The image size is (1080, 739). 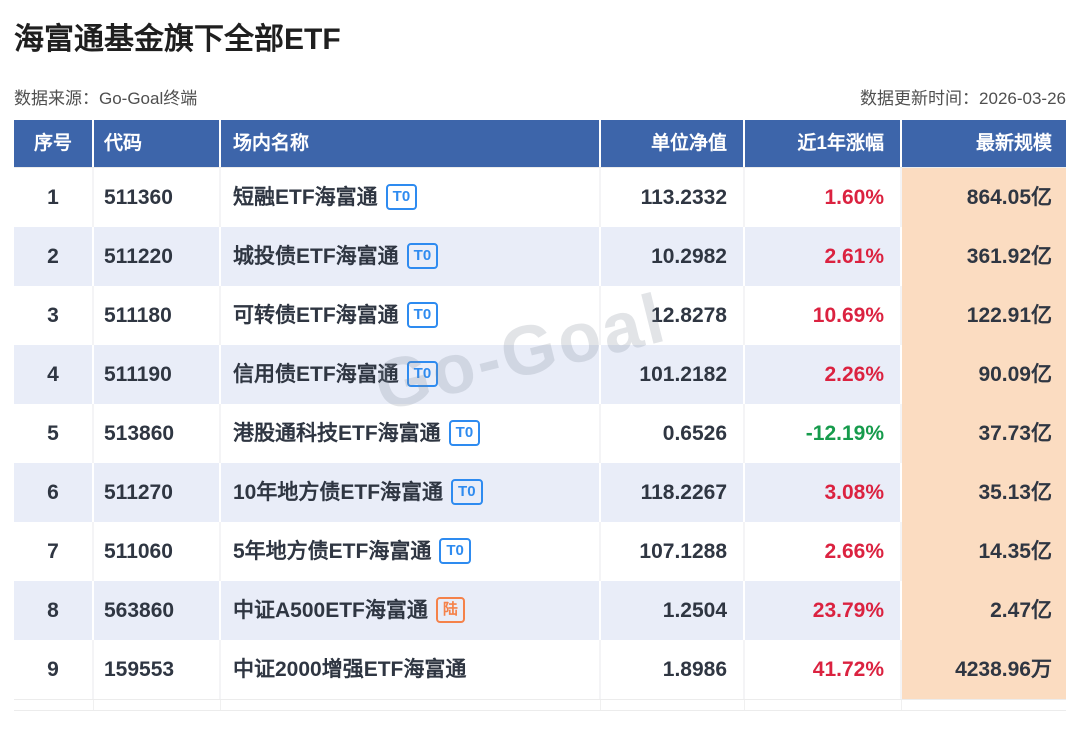 What do you see at coordinates (984, 492) in the screenshot?
I see `cell-scale: 35.13亿` at bounding box center [984, 492].